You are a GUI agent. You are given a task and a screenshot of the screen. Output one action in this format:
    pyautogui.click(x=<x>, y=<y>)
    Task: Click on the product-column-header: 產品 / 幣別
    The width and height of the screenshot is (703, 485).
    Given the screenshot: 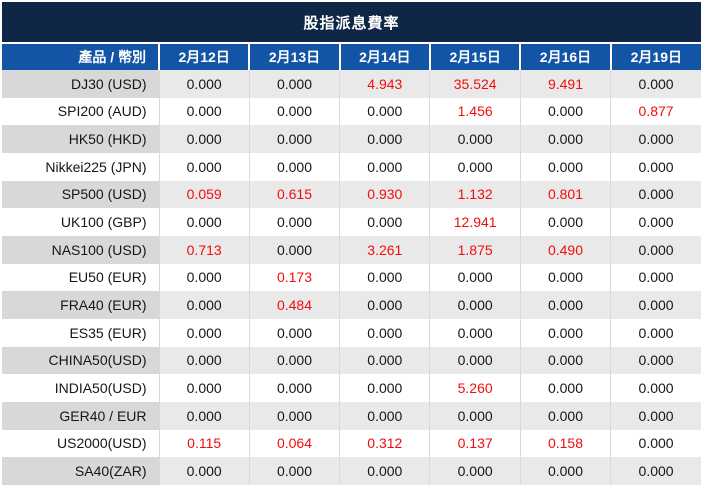 What is the action you would take?
    pyautogui.click(x=80, y=57)
    